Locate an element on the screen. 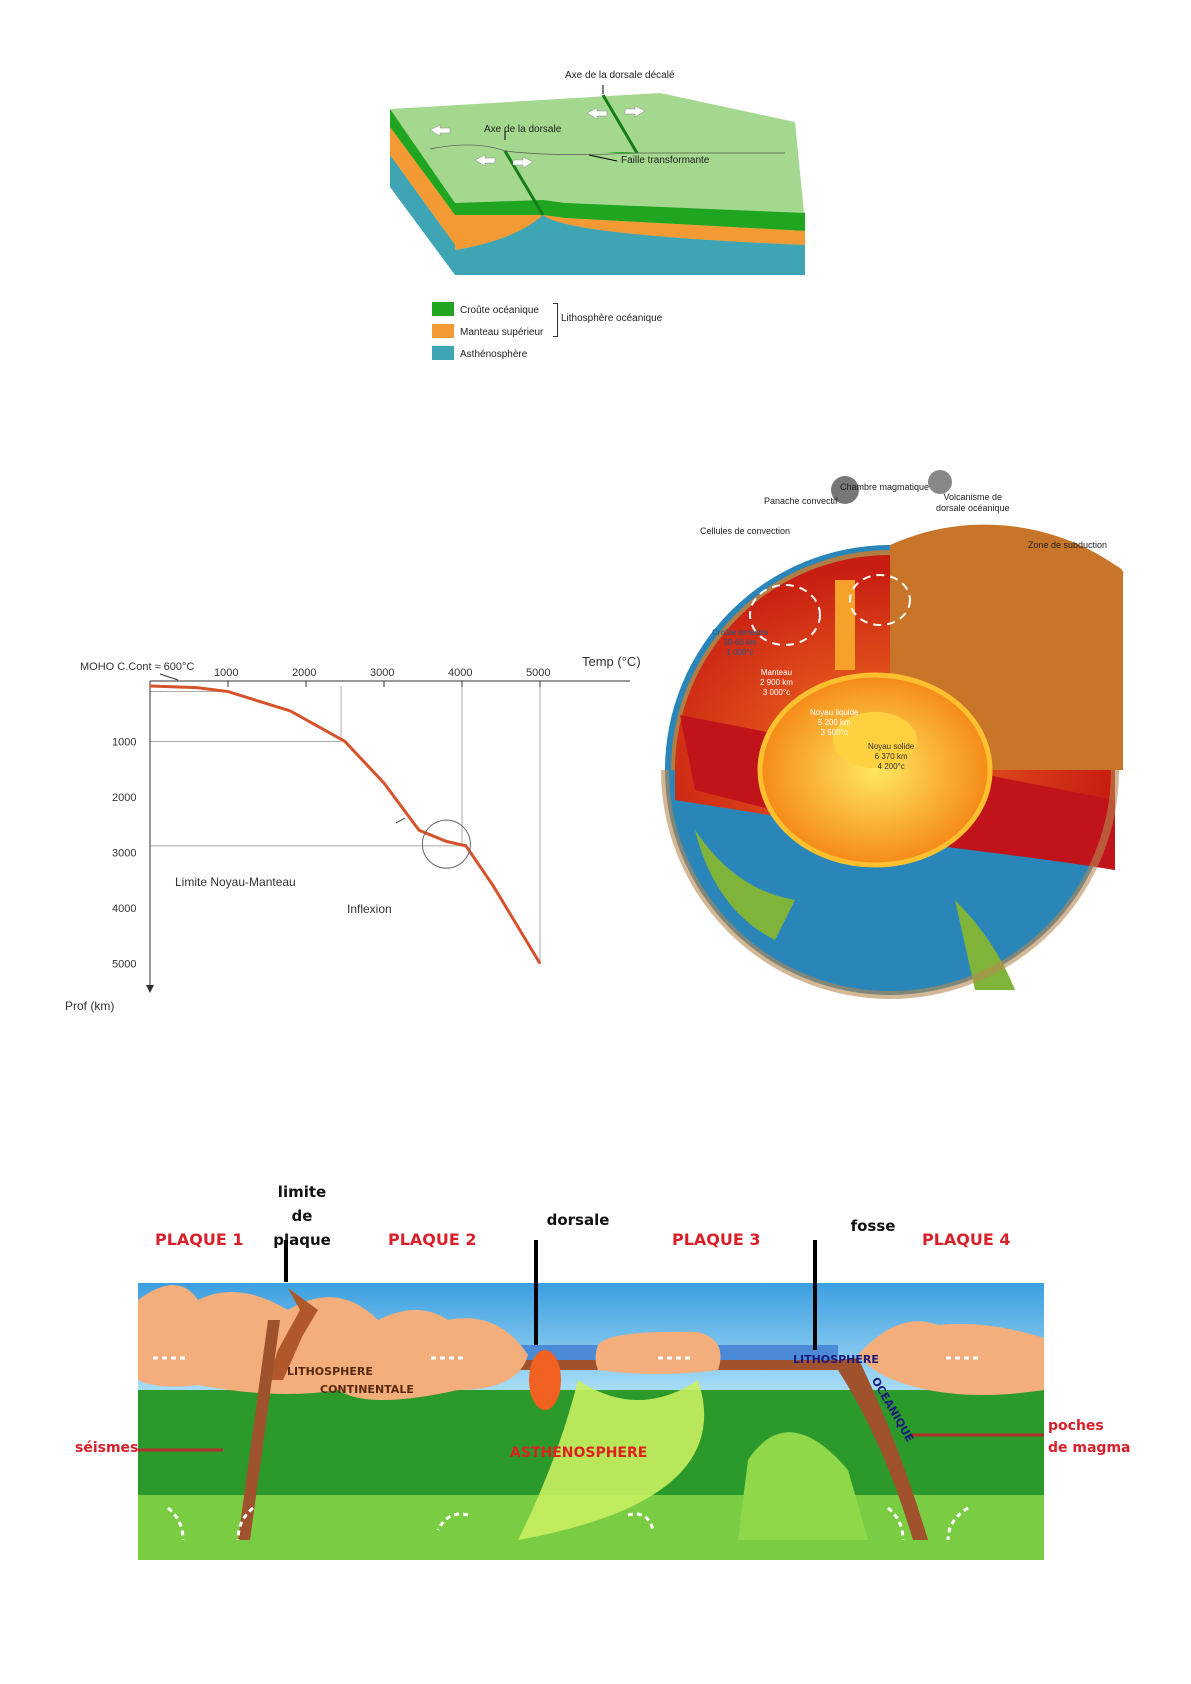 Image resolution: width=1191 pixels, height=1684 pixels. inflexion-label: Inflexion is located at coordinates (369, 909).